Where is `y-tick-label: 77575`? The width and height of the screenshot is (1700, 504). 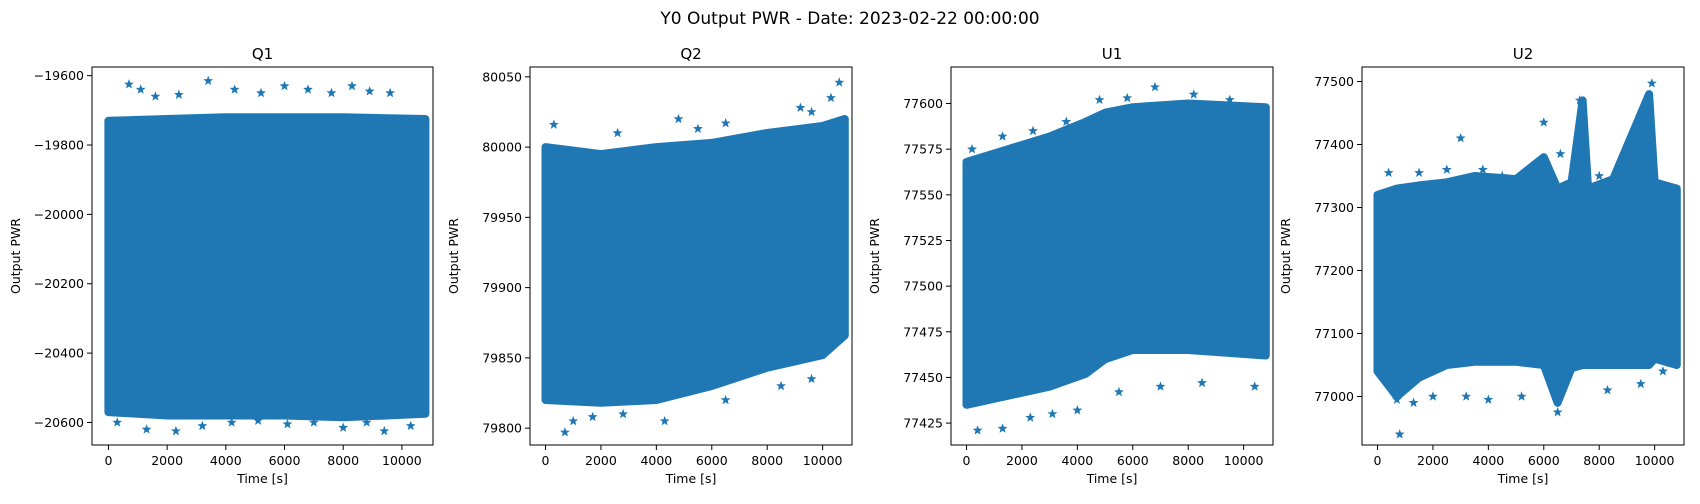 y-tick-label: 77575 is located at coordinates (923, 149).